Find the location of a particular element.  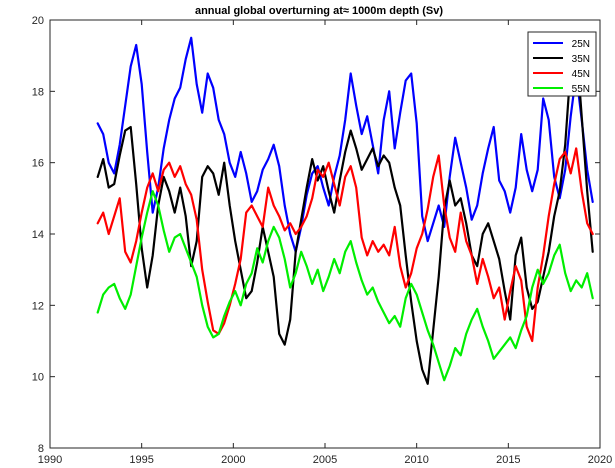

y-tick-label: 16 is located at coordinates (38, 164).